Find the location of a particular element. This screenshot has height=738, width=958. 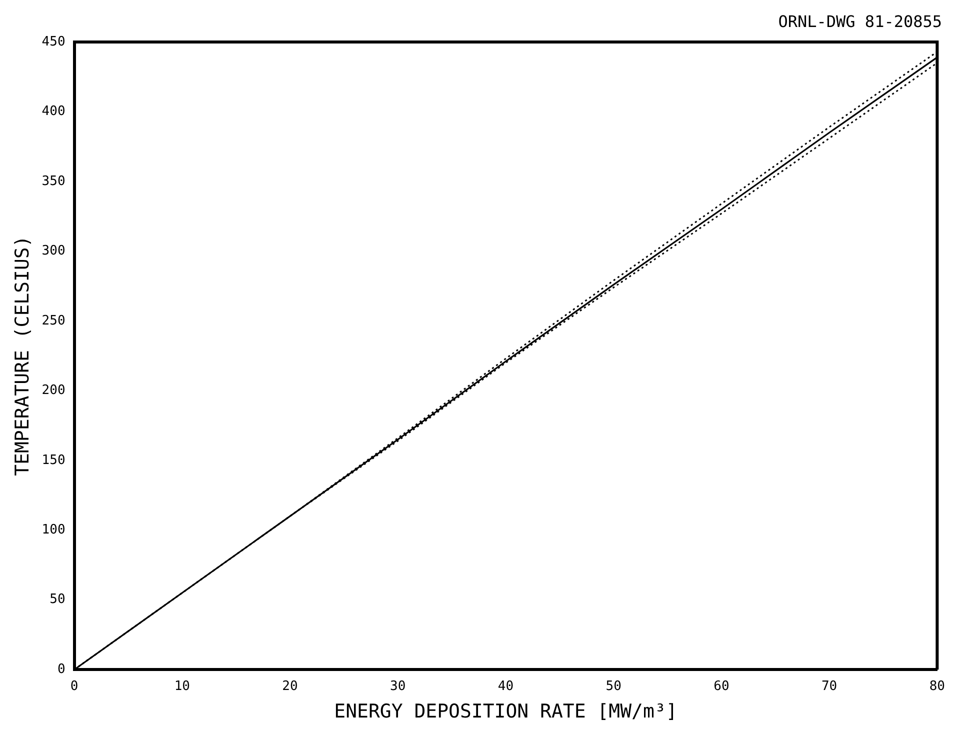

y-tick-label: 450 is located at coordinates (54, 42).